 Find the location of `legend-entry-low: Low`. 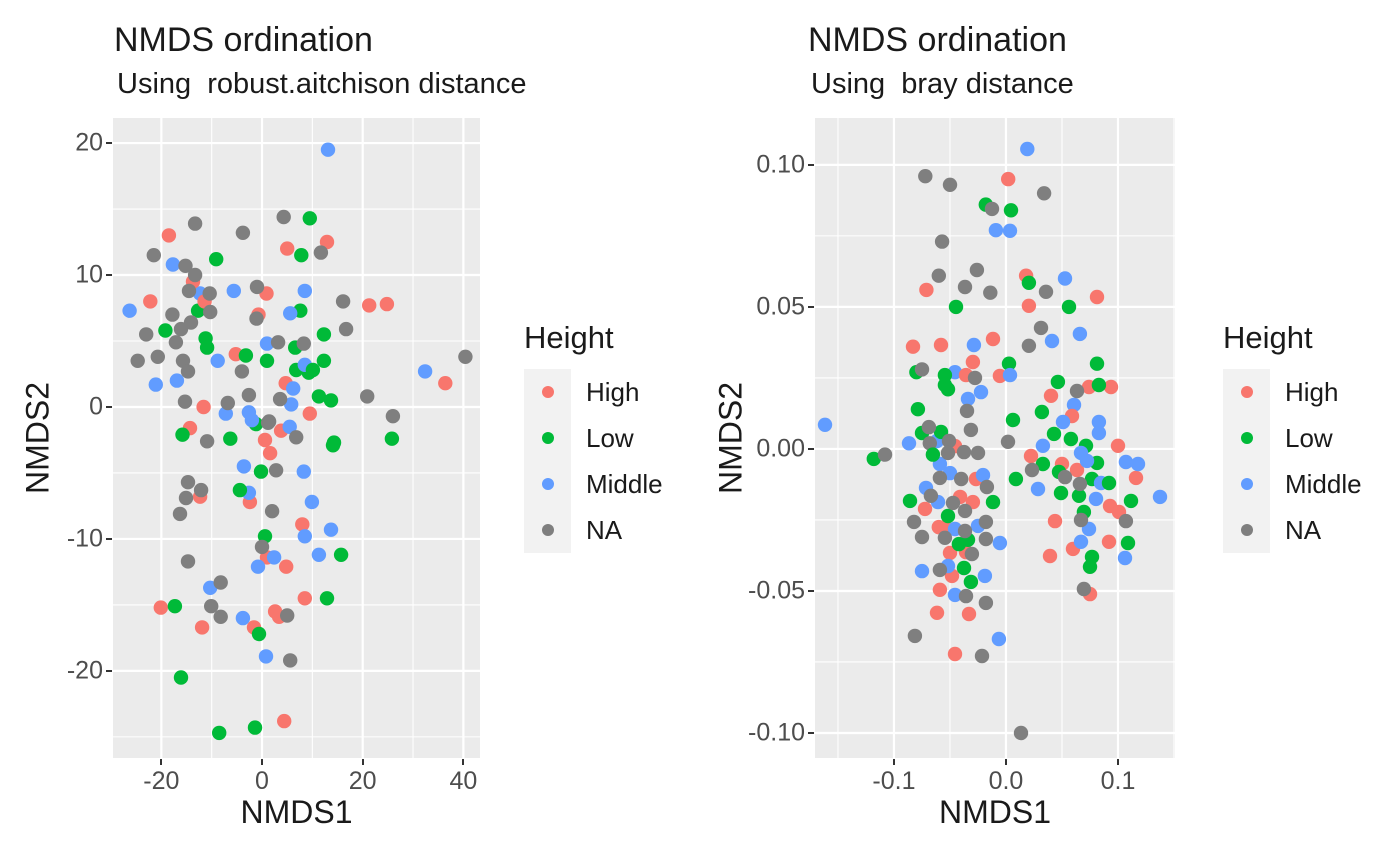

legend-entry-low: Low is located at coordinates (1308, 438).